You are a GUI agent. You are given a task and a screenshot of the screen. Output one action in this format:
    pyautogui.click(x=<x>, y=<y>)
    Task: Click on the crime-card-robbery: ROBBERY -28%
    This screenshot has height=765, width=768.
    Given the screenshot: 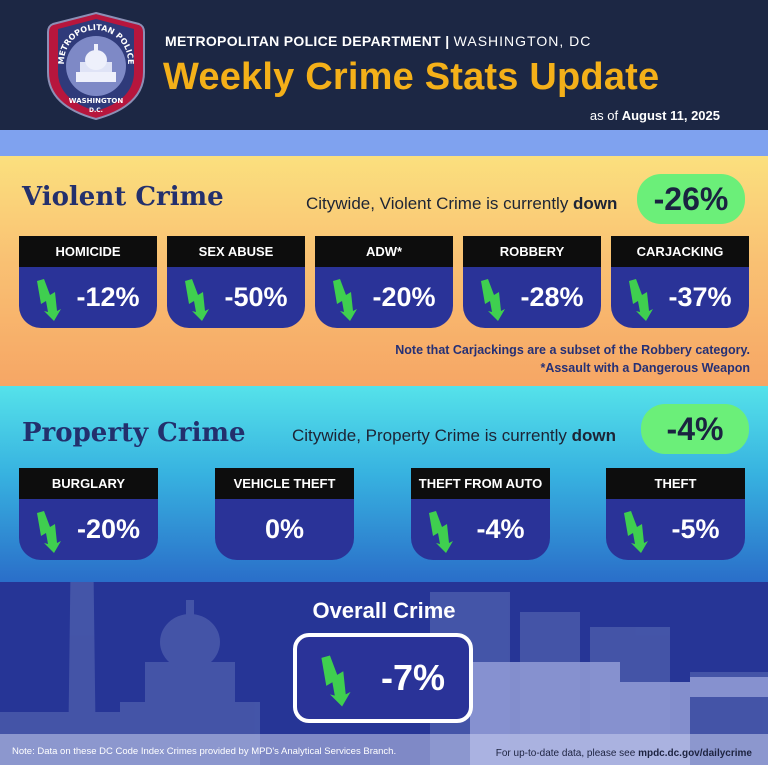 What is the action you would take?
    pyautogui.click(x=532, y=282)
    